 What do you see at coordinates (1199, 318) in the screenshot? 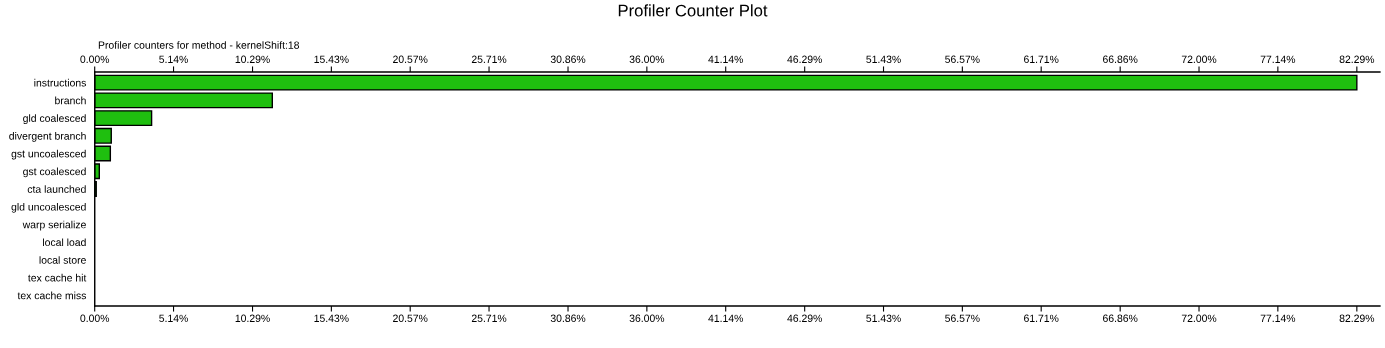
I see `x-tick-label: 72.00%` at bounding box center [1199, 318].